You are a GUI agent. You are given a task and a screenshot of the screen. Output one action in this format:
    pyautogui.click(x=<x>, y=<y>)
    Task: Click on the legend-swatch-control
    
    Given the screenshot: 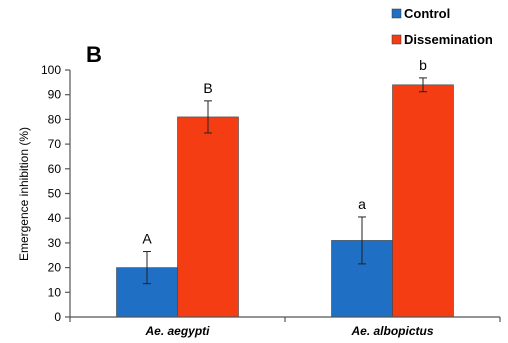 What is the action you would take?
    pyautogui.click(x=396, y=13)
    